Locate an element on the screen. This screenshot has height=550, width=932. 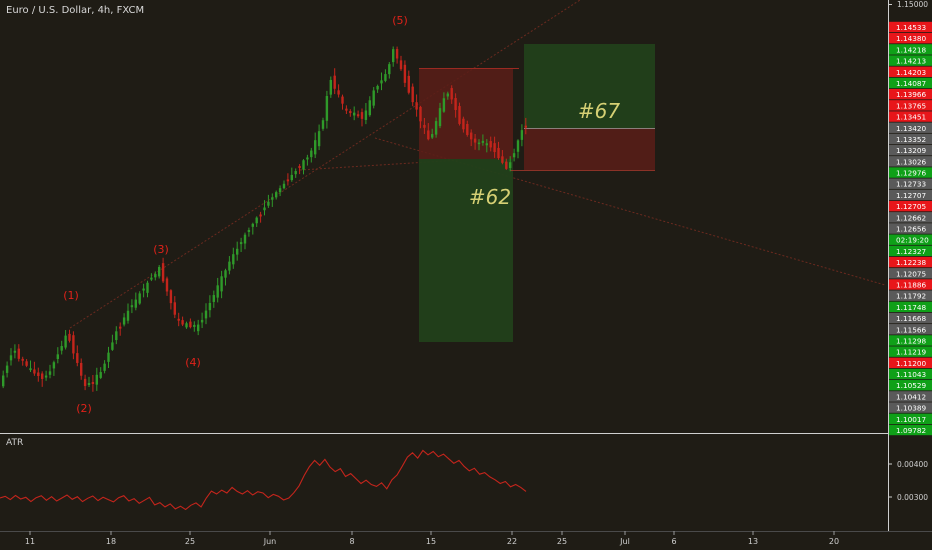
price-label-text: 1.11566 is located at coordinates (911, 329).